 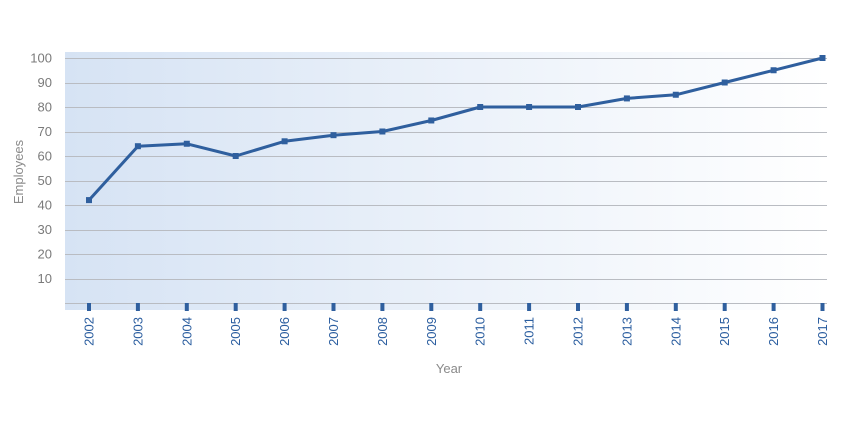 What do you see at coordinates (41, 58) in the screenshot?
I see `y-tick-label-100: 100` at bounding box center [41, 58].